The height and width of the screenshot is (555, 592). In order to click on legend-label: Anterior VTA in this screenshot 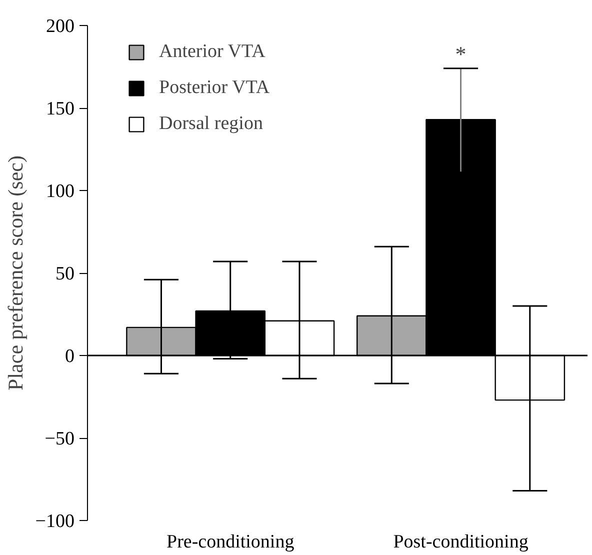, I will do `click(212, 52)`.